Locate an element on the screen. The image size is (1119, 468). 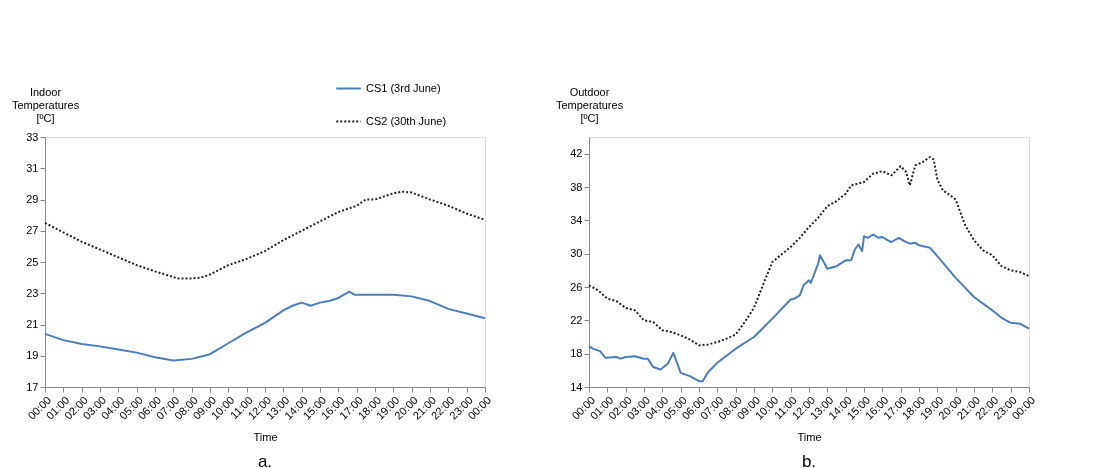
text: a. is located at coordinates (265, 460).